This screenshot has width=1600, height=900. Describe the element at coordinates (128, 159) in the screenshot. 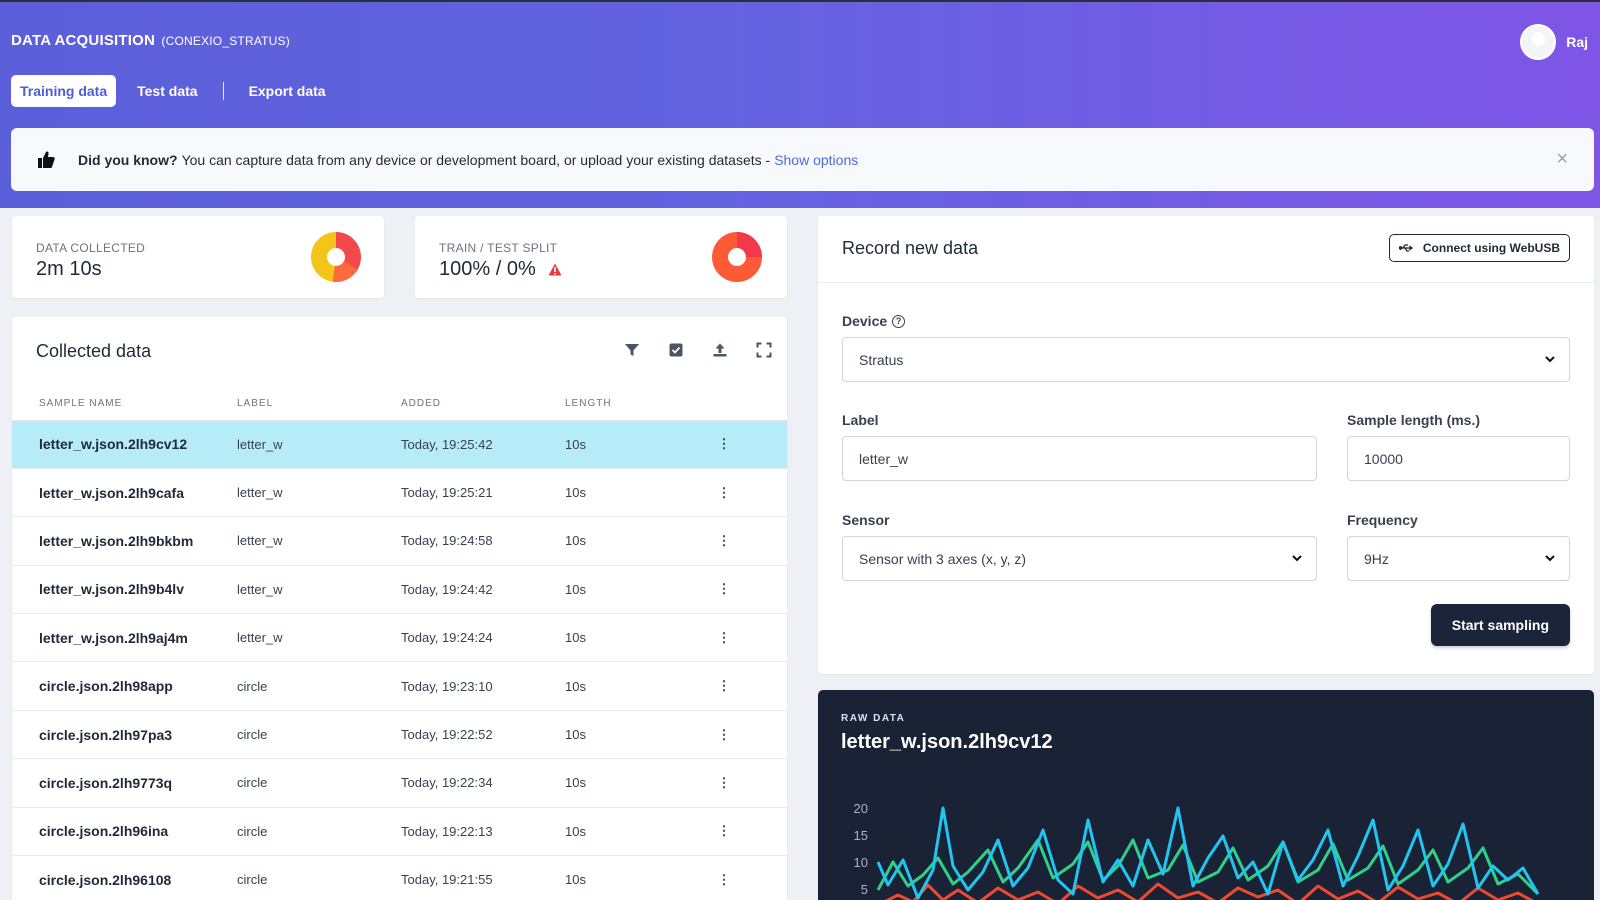

I see `tip-heading: Did you know?` at that location.